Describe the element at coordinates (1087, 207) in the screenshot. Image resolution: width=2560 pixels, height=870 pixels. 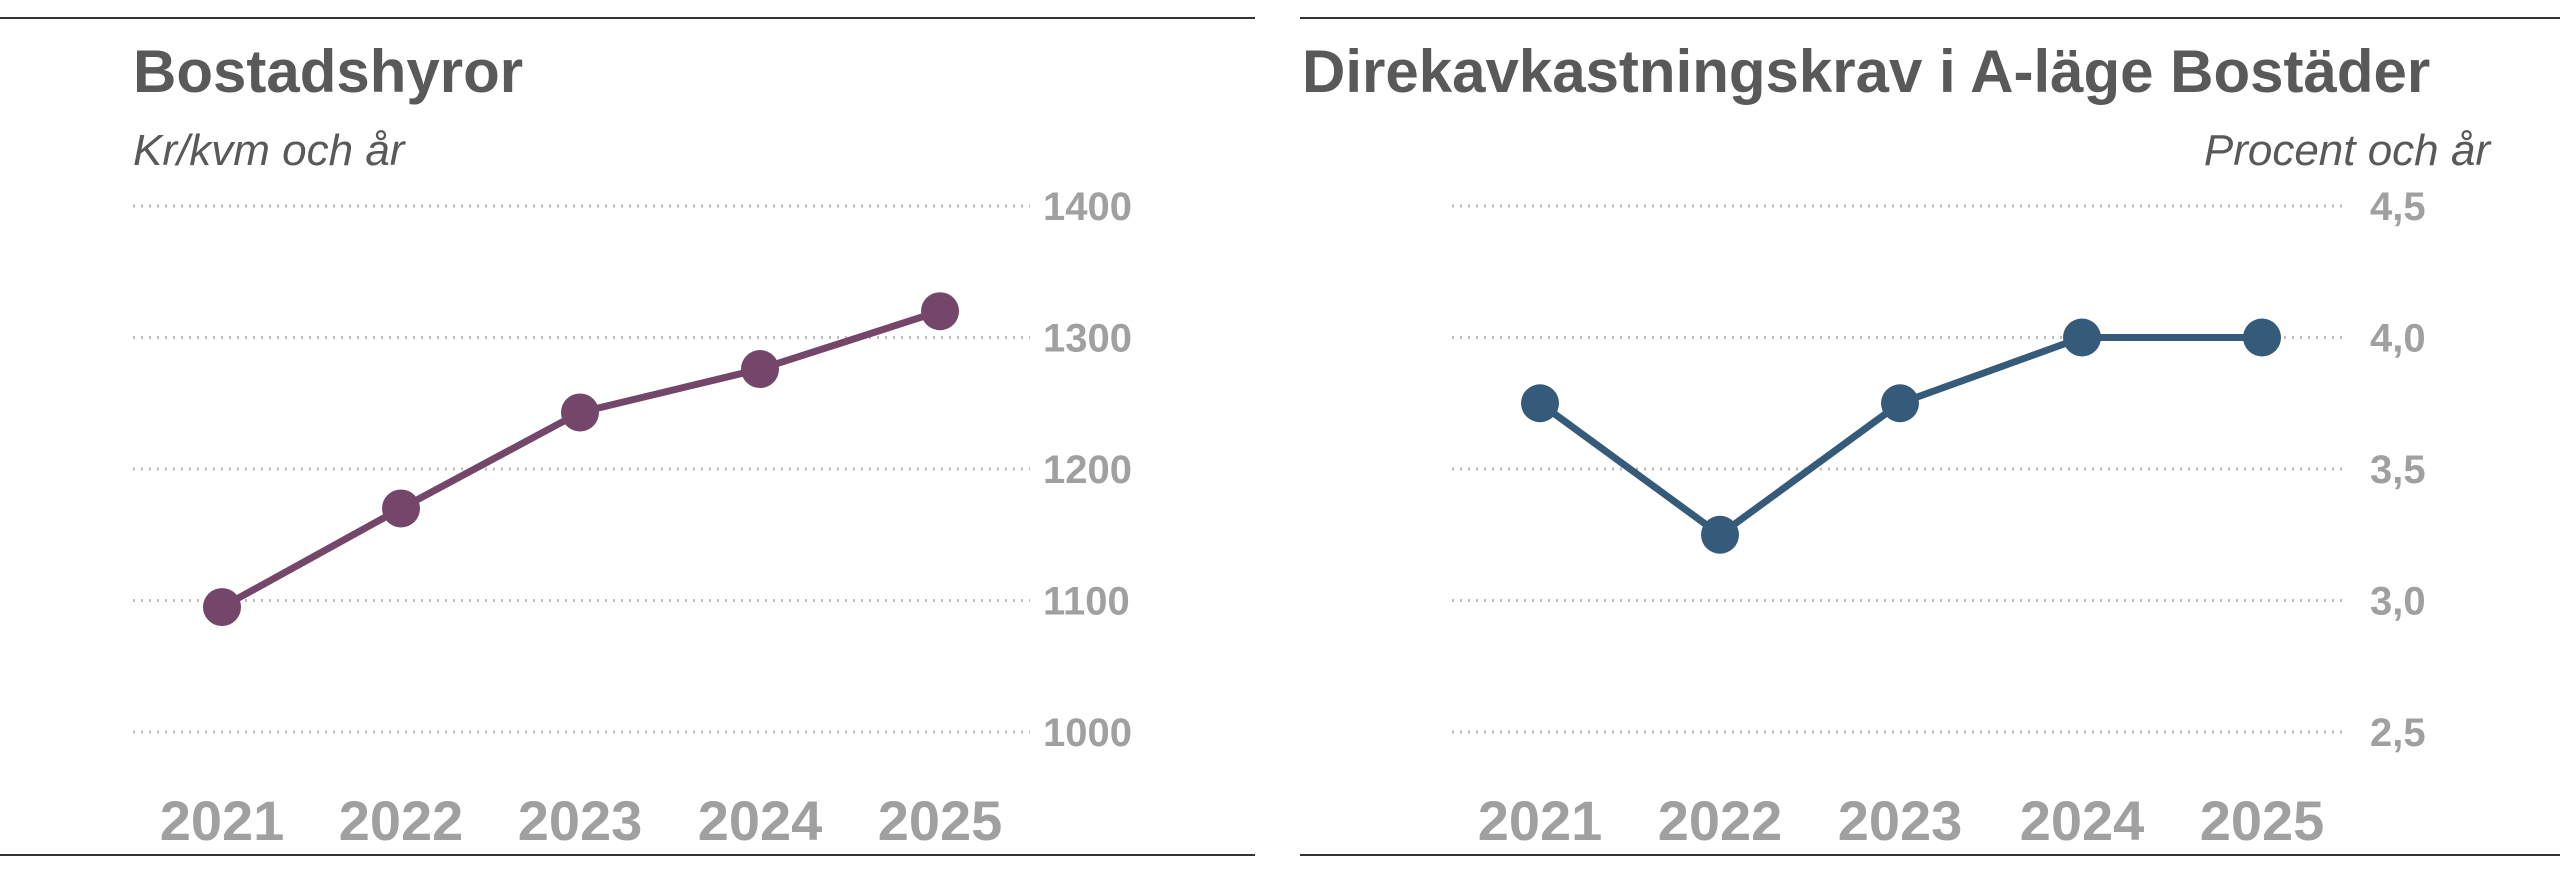
I see `y-tick-label: 1400` at that location.